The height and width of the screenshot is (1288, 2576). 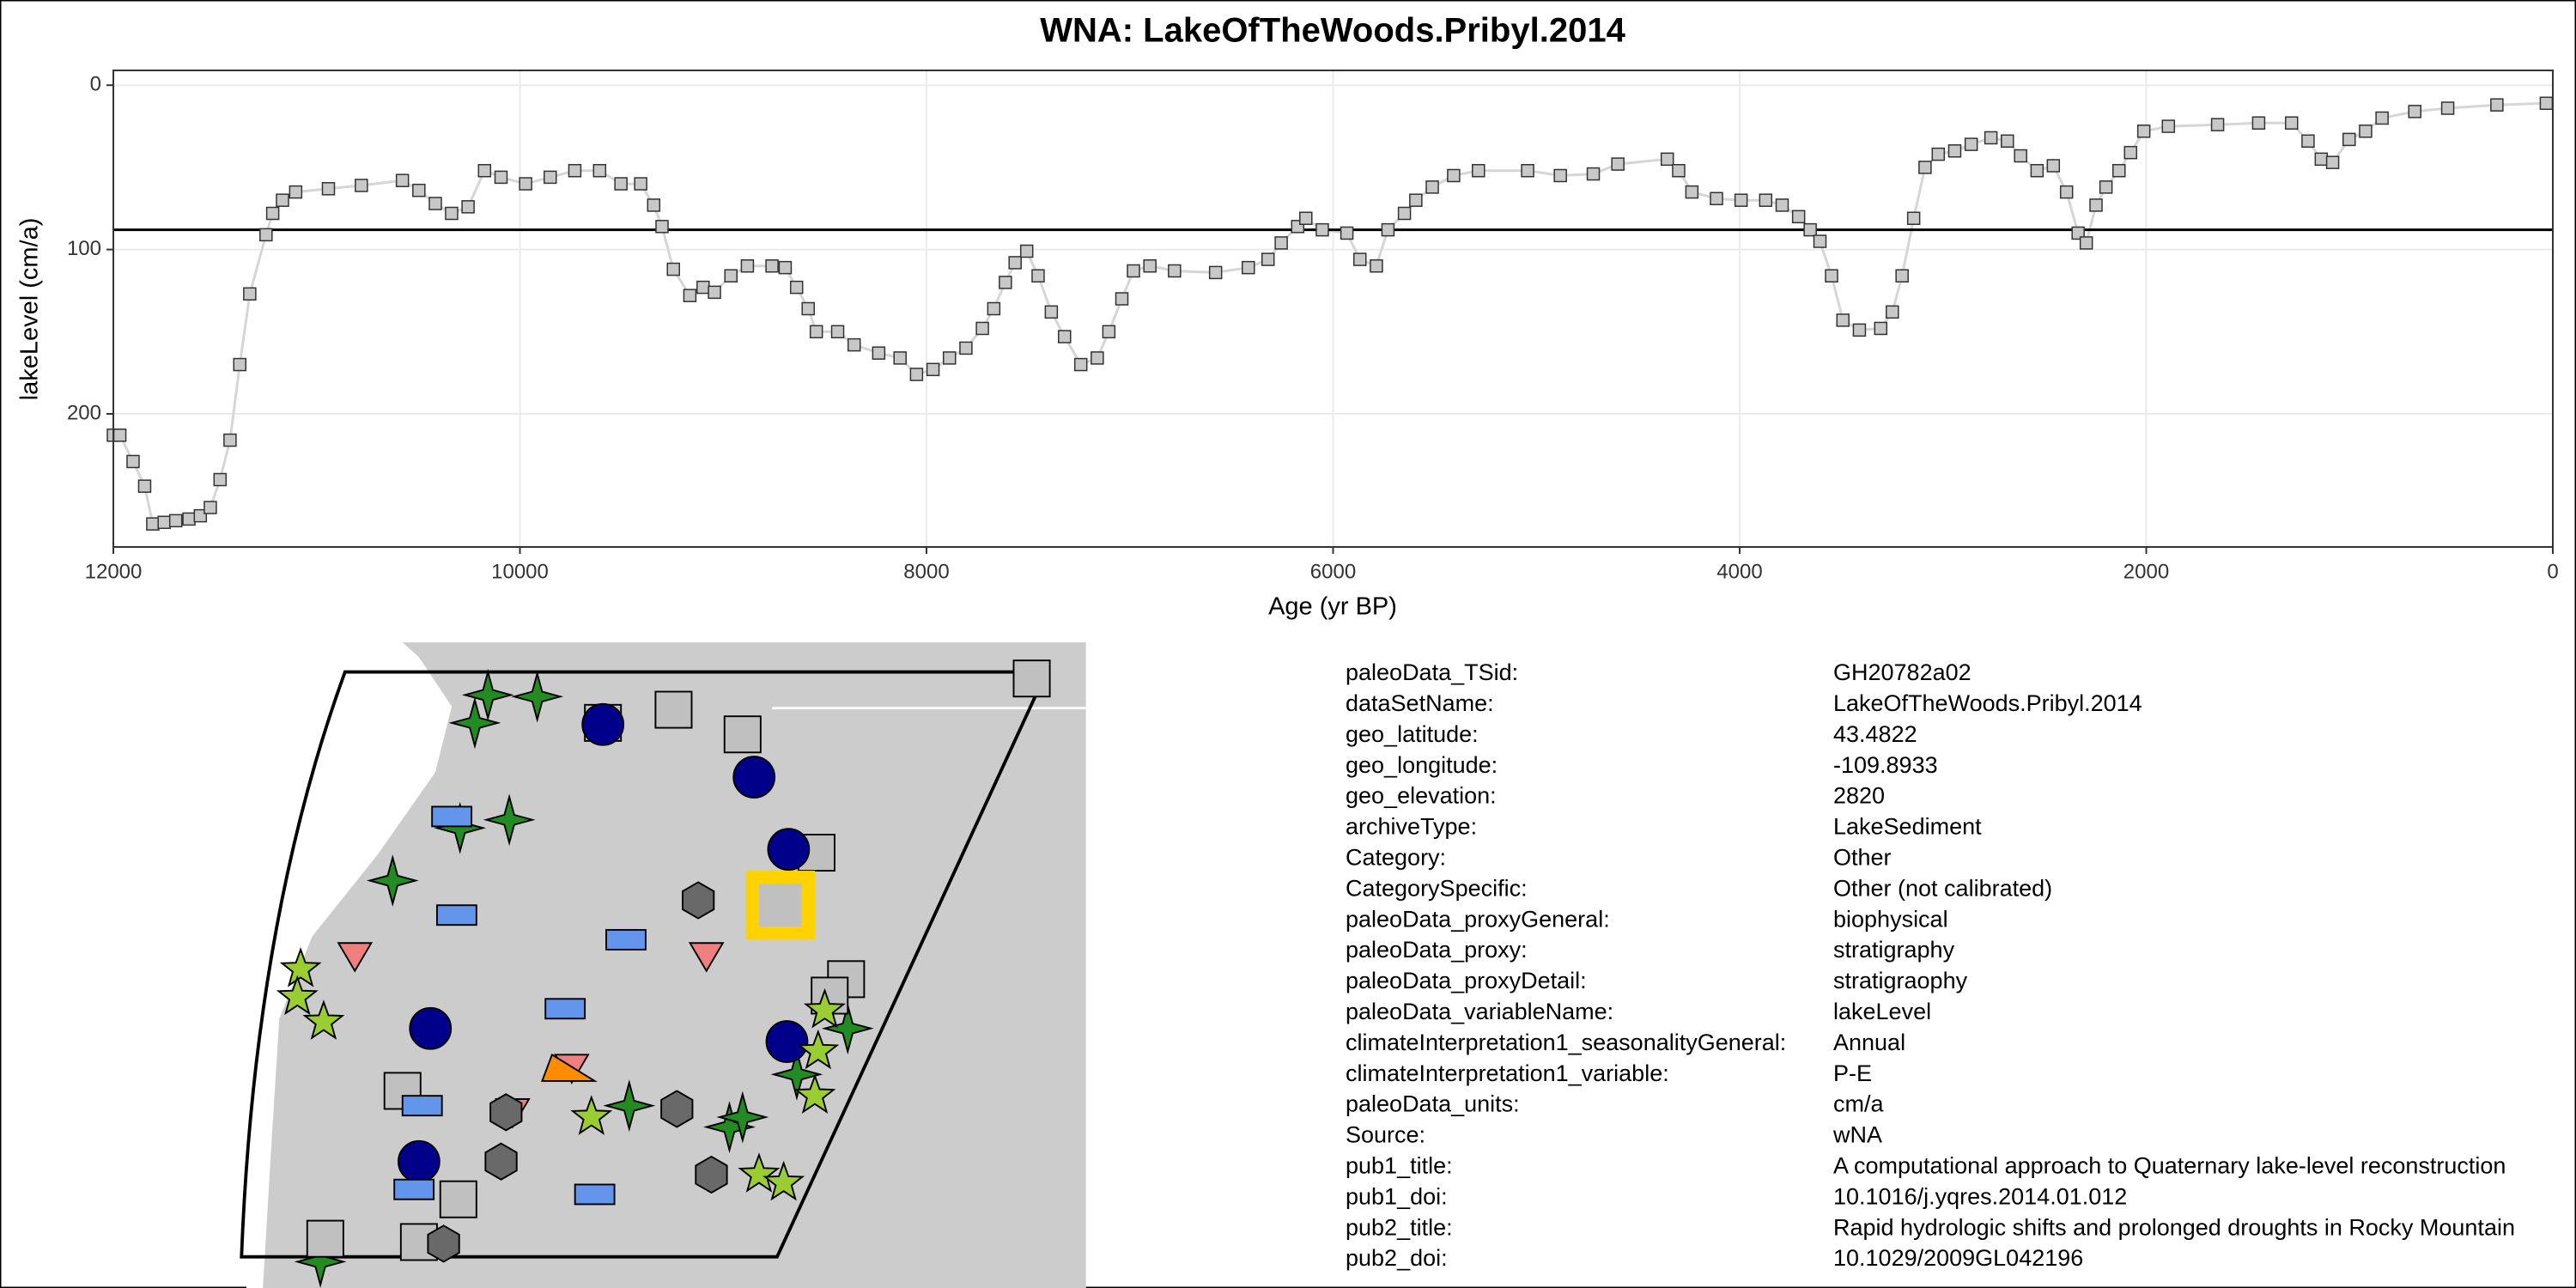 What do you see at coordinates (1385, 1135) in the screenshot?
I see `metadata-key: Source:` at bounding box center [1385, 1135].